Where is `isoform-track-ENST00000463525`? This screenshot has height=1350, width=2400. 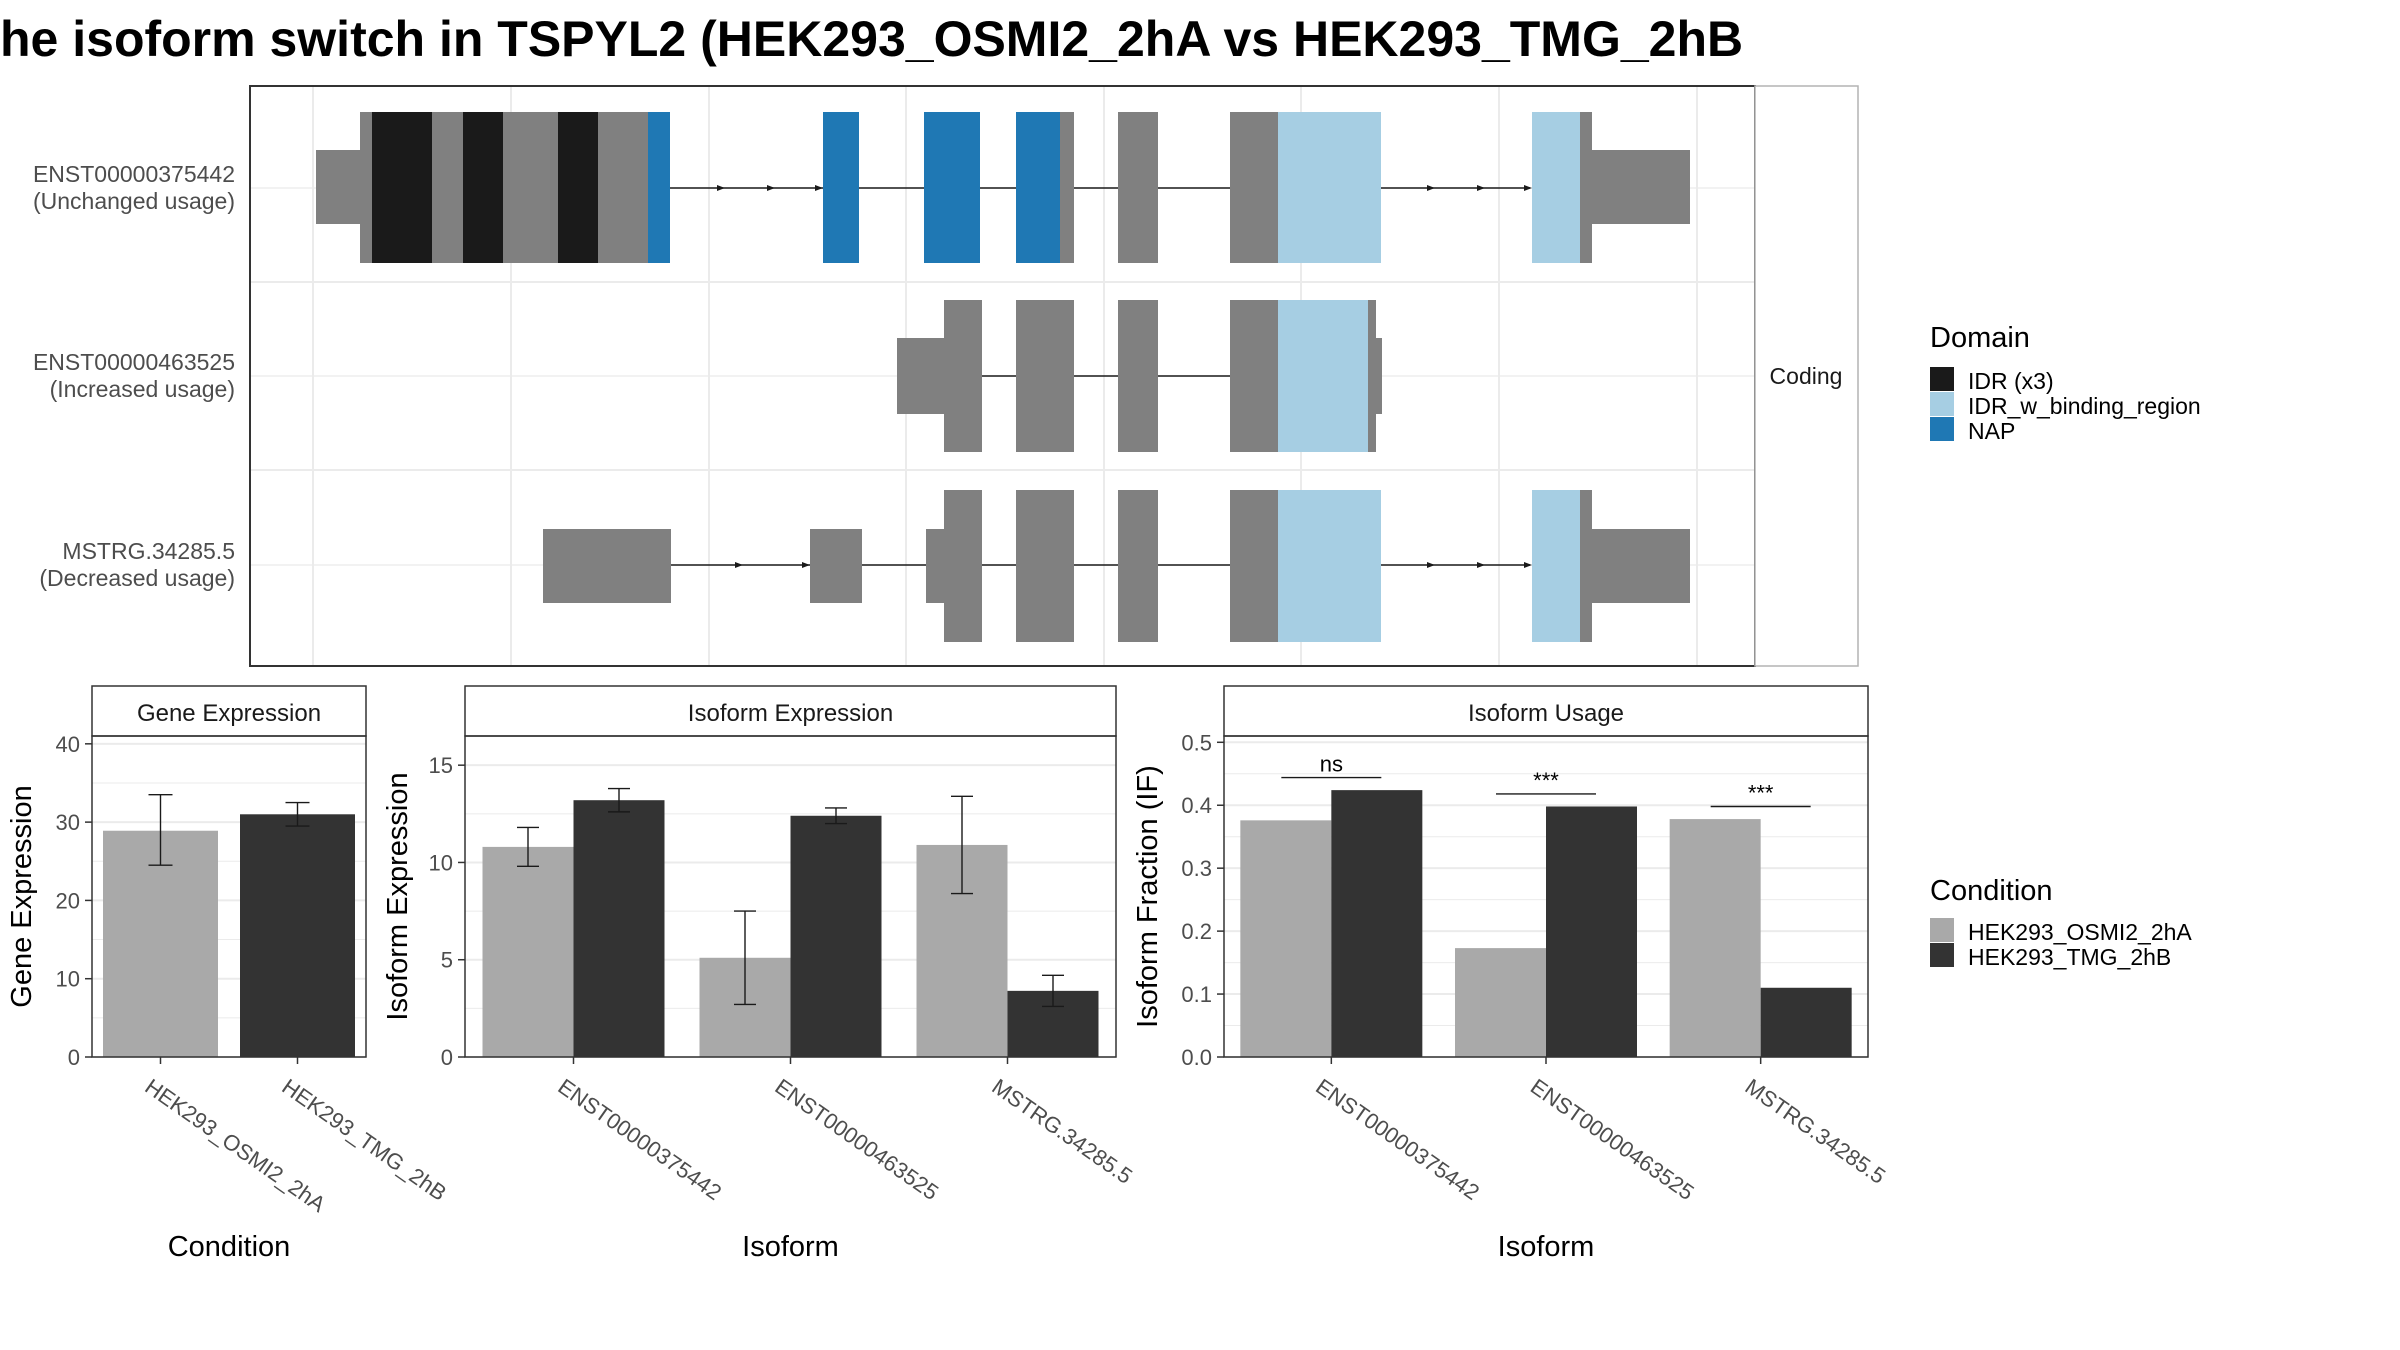 isoform-track-ENST00000463525 is located at coordinates (1139, 376).